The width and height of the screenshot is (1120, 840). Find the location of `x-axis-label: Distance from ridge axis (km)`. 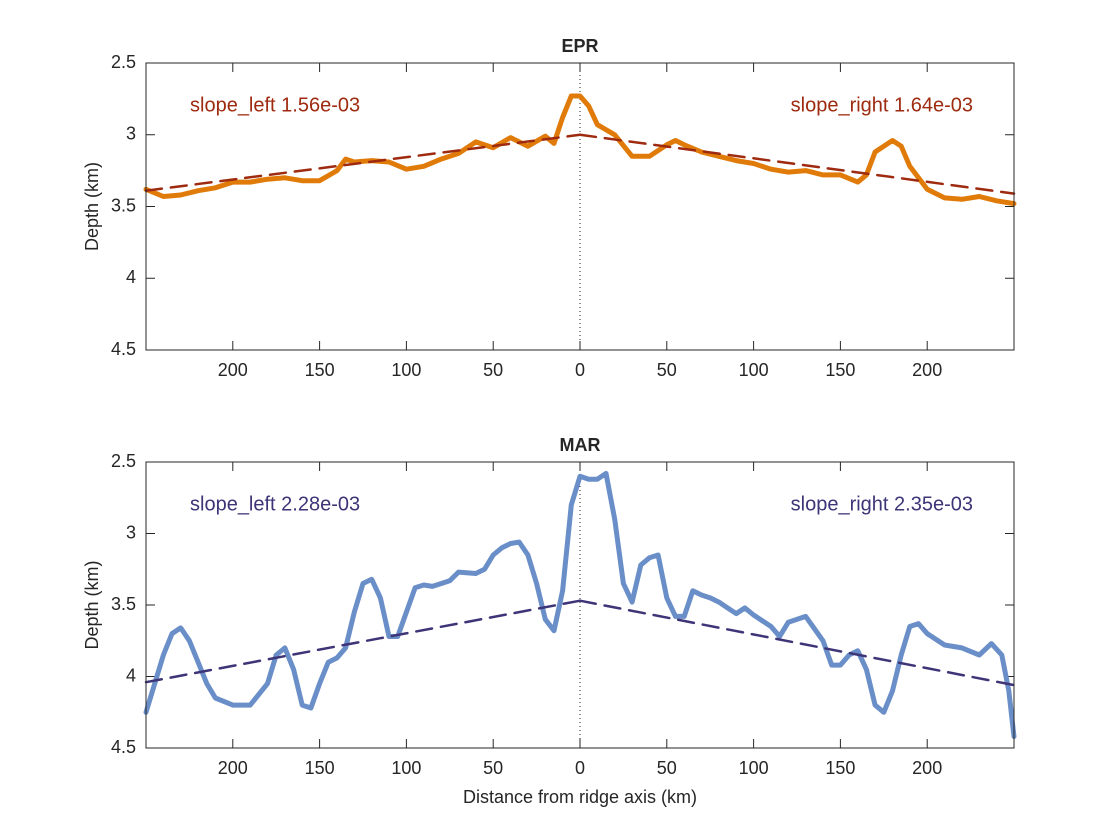

x-axis-label: Distance from ridge axis (km) is located at coordinates (580, 797).